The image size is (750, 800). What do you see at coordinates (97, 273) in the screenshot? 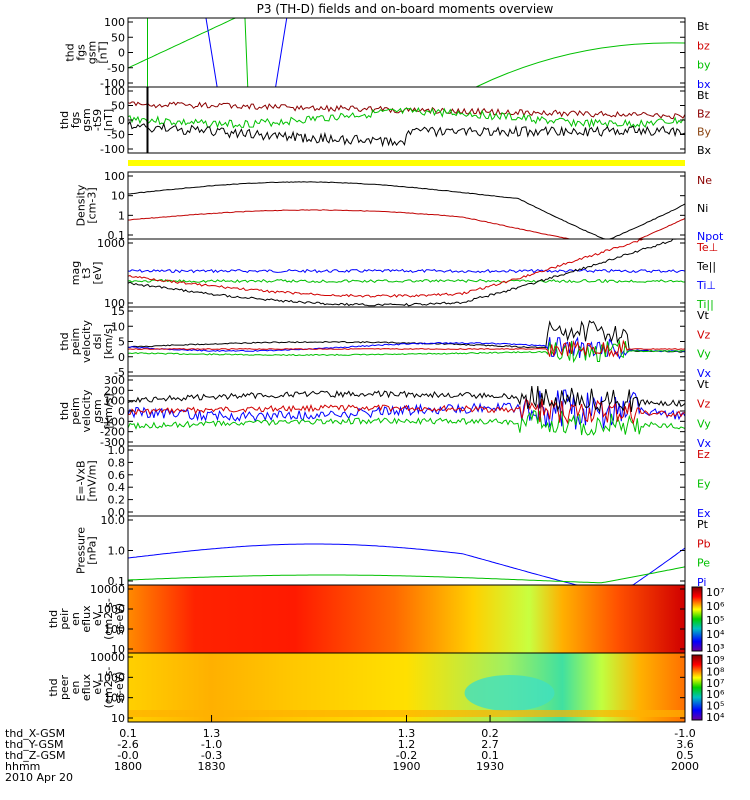
I see `y-axis-label: [eV]` at bounding box center [97, 273].